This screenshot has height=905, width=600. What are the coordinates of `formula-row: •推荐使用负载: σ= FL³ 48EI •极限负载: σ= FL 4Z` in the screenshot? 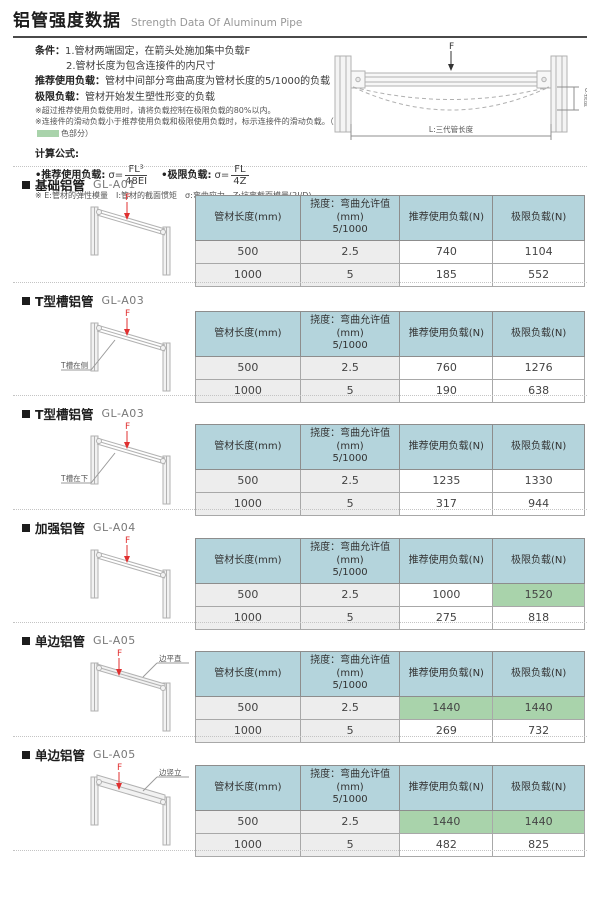 It's located at (185, 175).